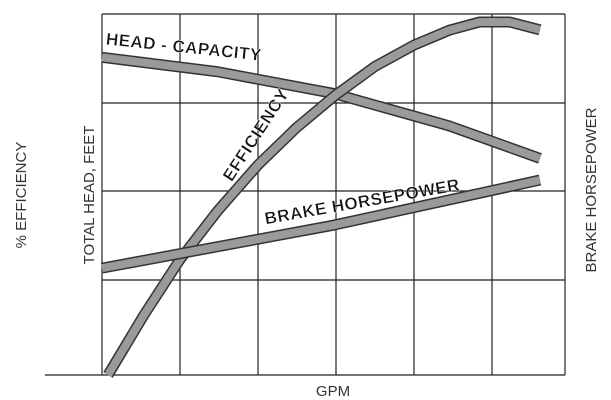  Describe the element at coordinates (89, 195) in the screenshot. I see `y-axis-label: TOTAL HEAD, FEET` at that location.